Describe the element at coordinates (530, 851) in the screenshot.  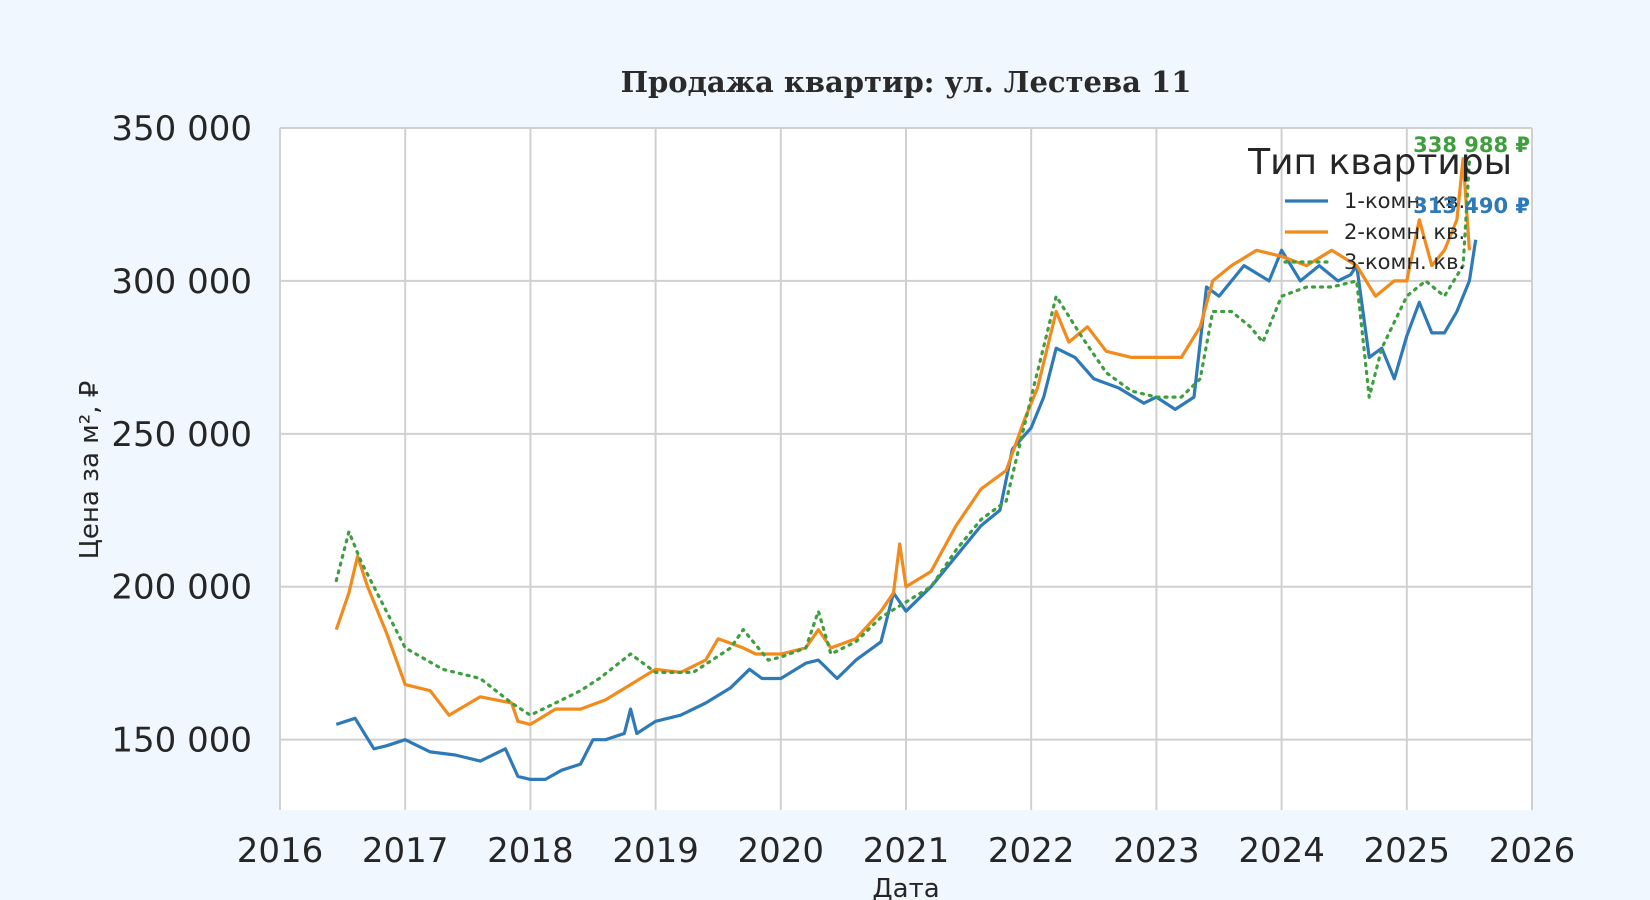
I see `x-tick-label: 2018` at that location.